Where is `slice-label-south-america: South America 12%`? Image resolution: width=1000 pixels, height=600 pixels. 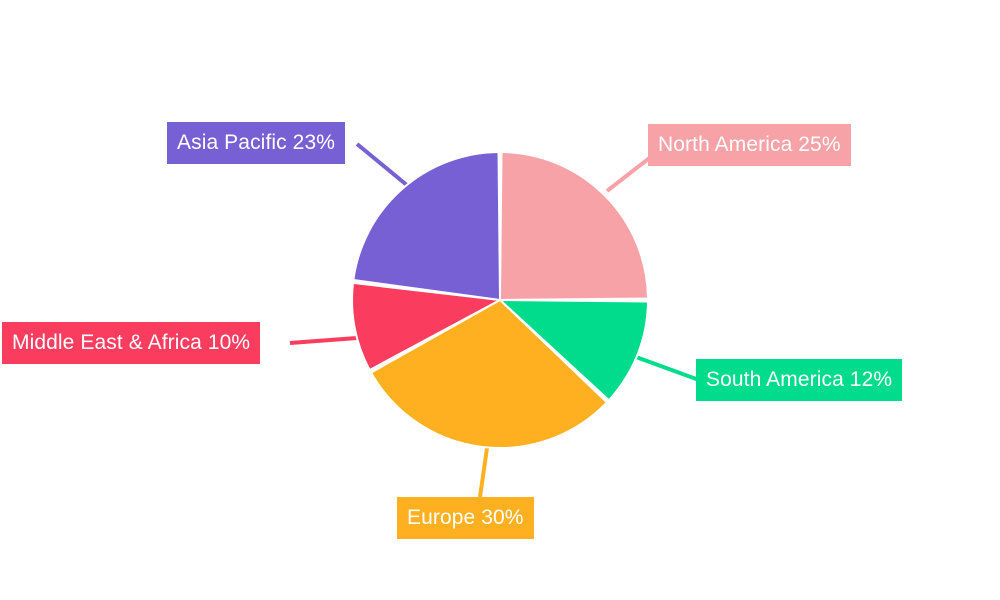 slice-label-south-america: South America 12% is located at coordinates (799, 380).